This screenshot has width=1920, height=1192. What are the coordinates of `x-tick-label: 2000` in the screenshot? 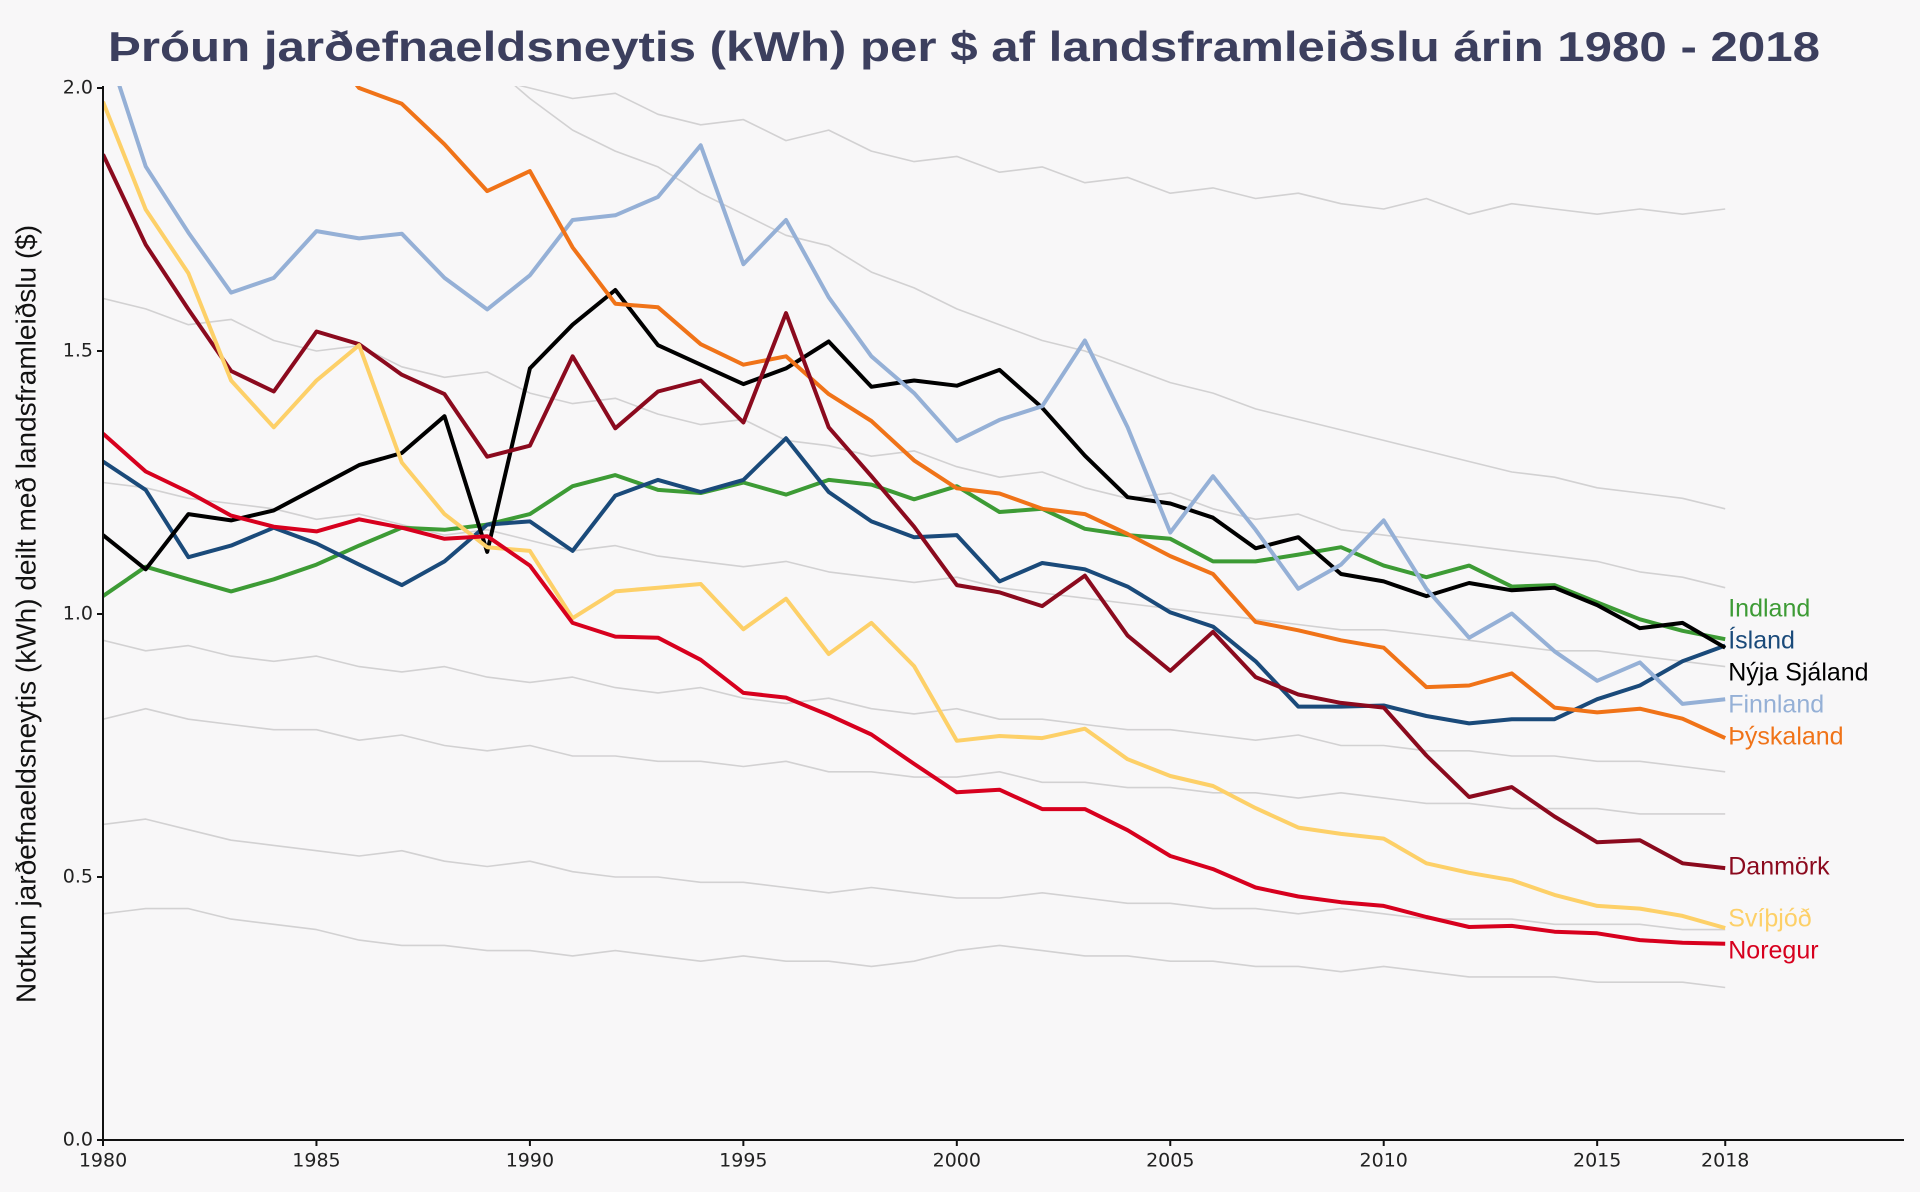 It's located at (957, 1161).